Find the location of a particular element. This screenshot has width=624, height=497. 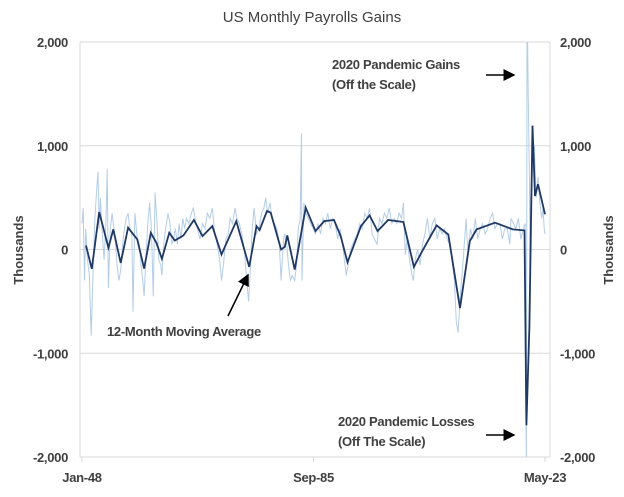

y-tick-label-right: -1,000 is located at coordinates (577, 353).